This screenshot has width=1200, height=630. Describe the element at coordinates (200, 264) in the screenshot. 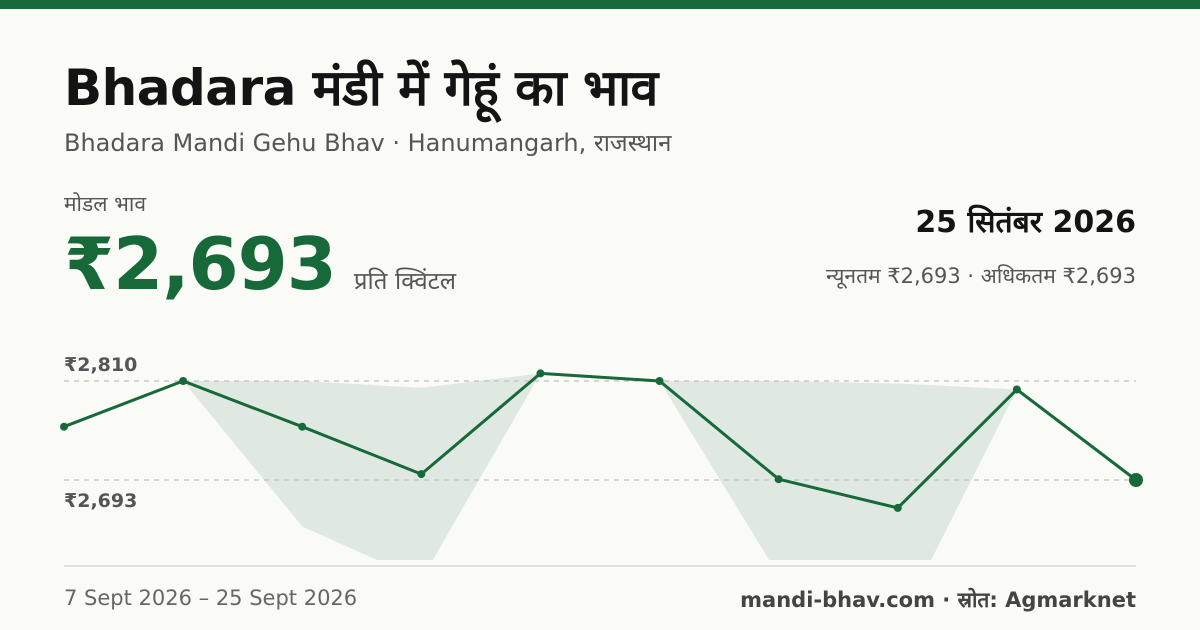

I see `model-price-value: ₹2,693` at that location.